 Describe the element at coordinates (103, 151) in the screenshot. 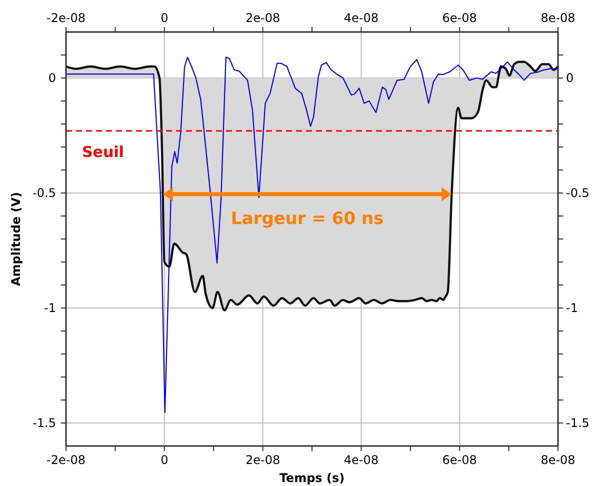

I see `ref-line-label: Seuil` at that location.